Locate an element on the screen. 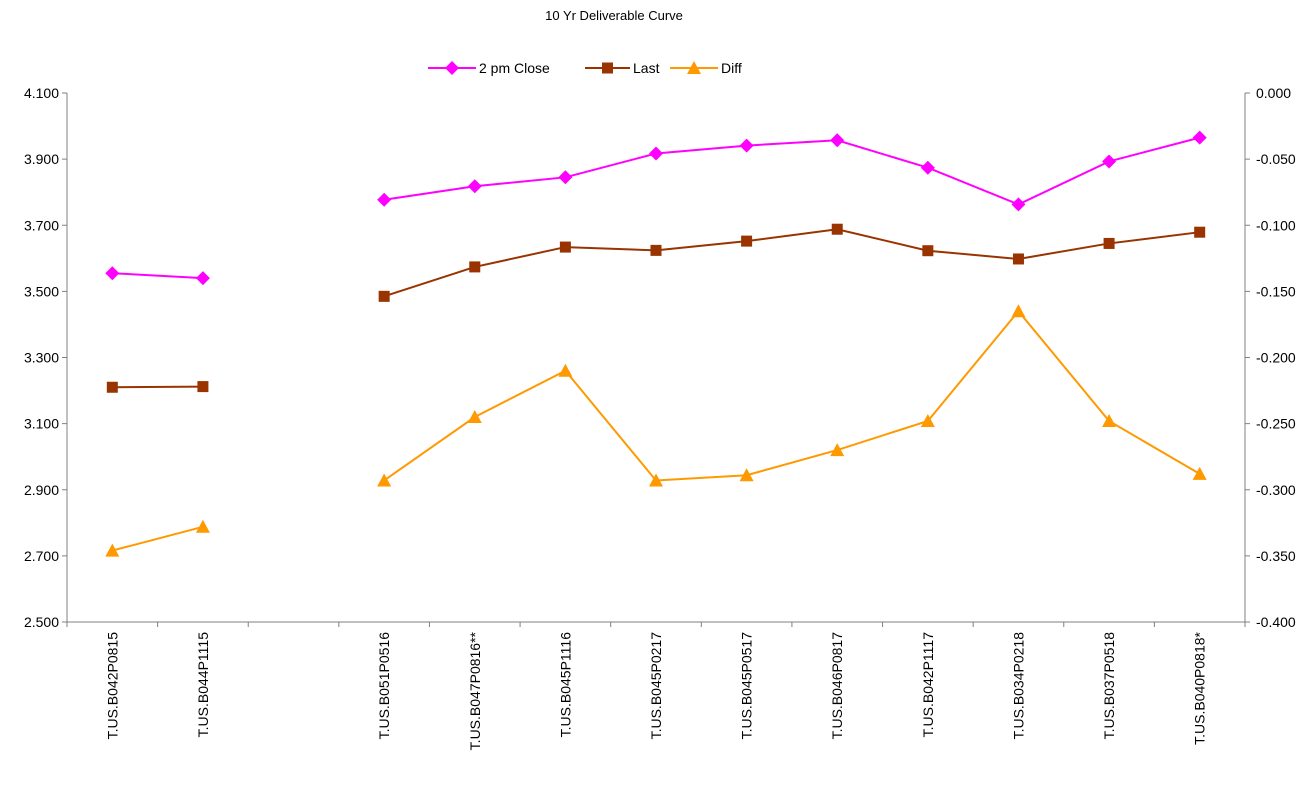  x-tick-label: T.US.B045P0517 is located at coordinates (747, 686).